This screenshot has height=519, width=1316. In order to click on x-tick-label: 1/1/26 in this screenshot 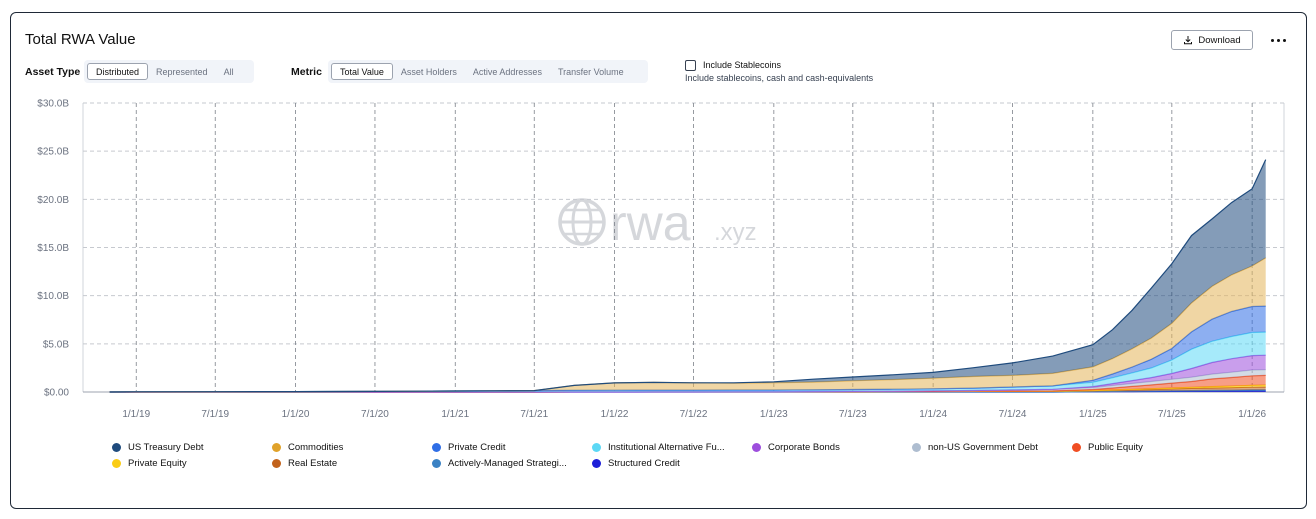, I will do `click(1252, 414)`.